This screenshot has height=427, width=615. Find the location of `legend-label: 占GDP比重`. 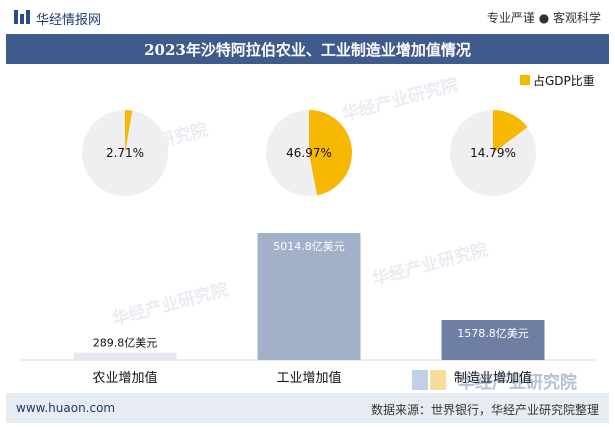

legend-label: 占GDP比重 is located at coordinates (564, 81).